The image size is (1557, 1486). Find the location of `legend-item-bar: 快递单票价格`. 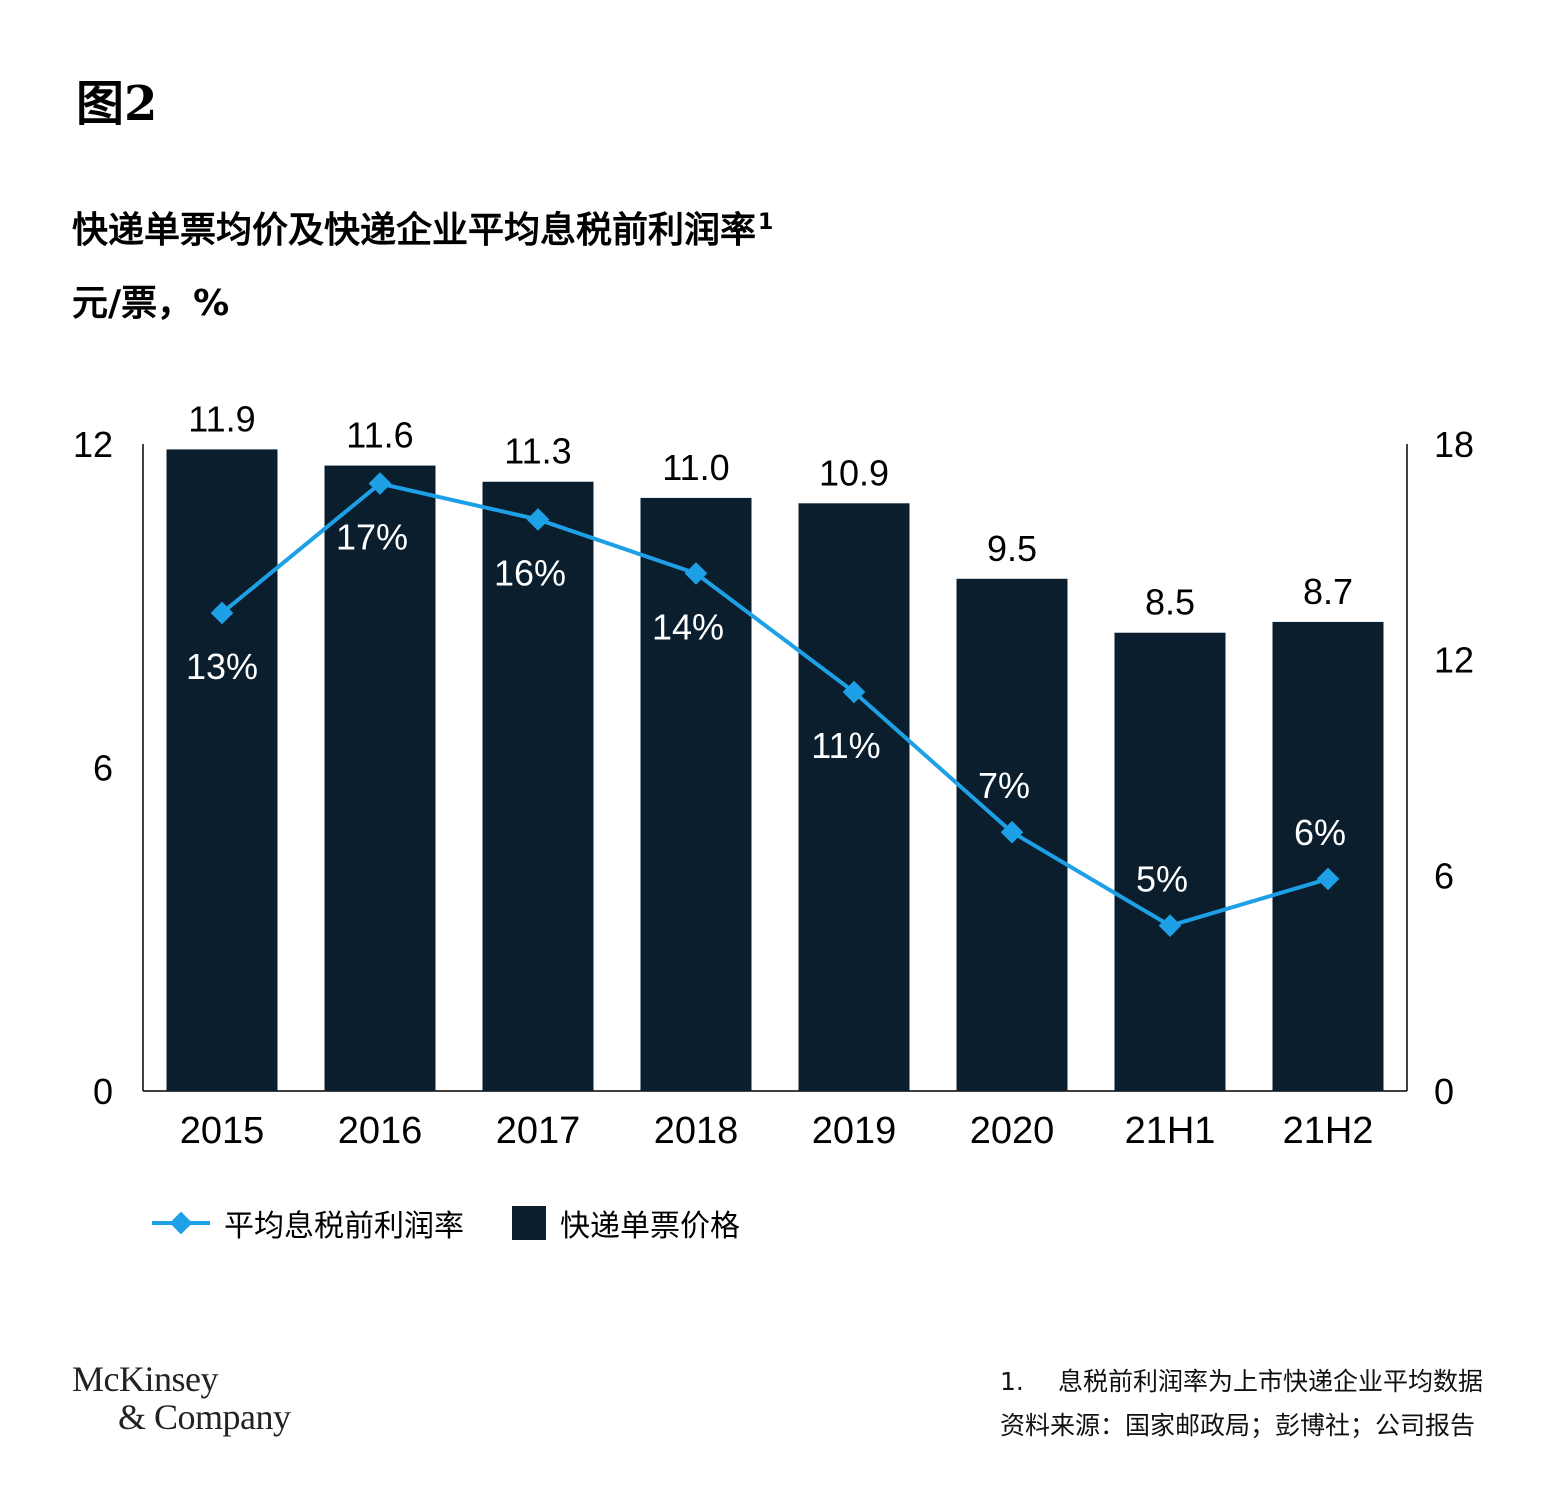

legend-item-bar: 快递单票价格 is located at coordinates (626, 1223).